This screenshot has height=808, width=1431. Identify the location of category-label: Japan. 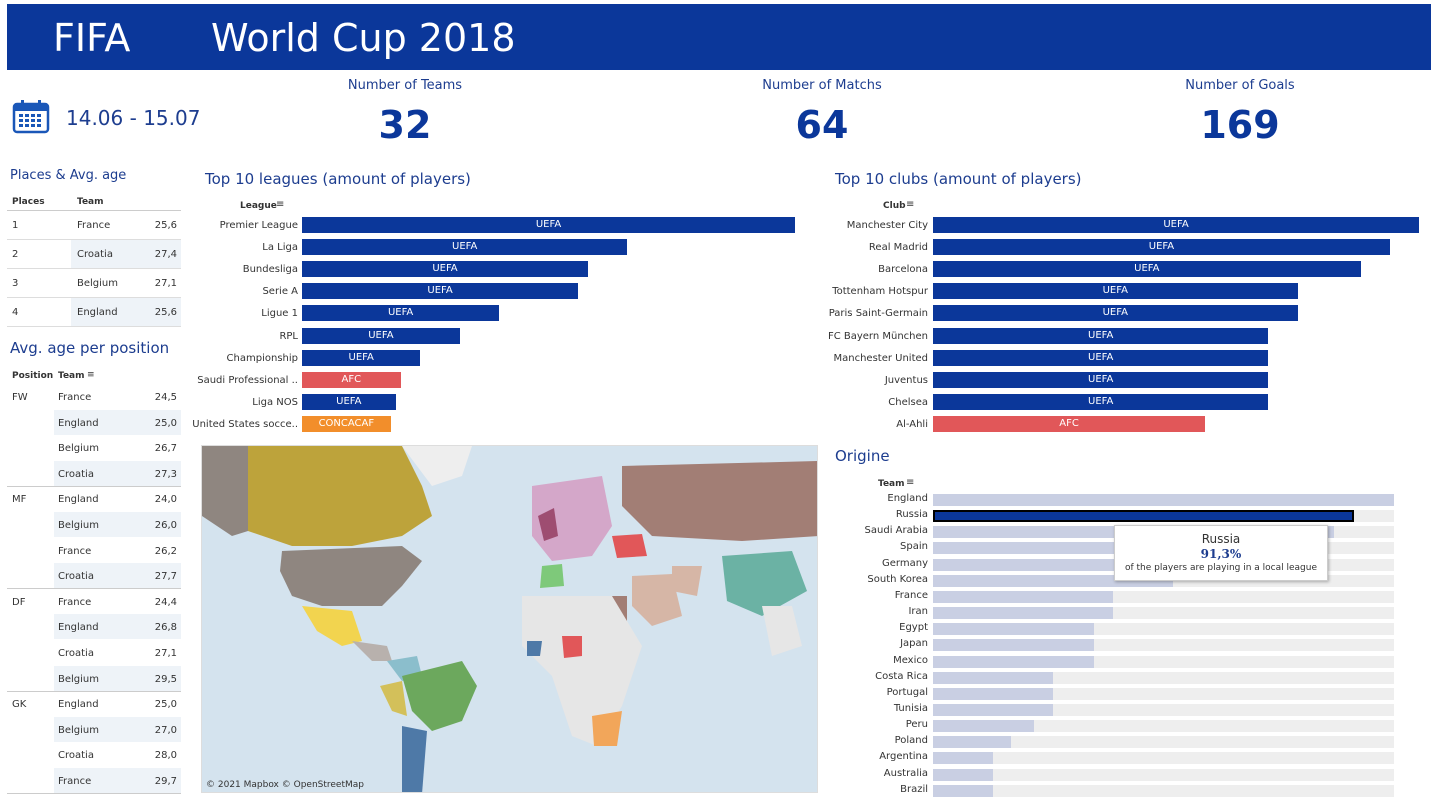
(914, 644).